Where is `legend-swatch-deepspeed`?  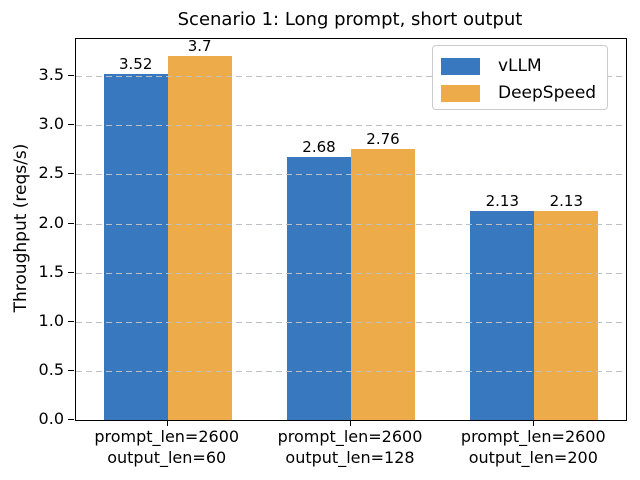 legend-swatch-deepspeed is located at coordinates (460, 93).